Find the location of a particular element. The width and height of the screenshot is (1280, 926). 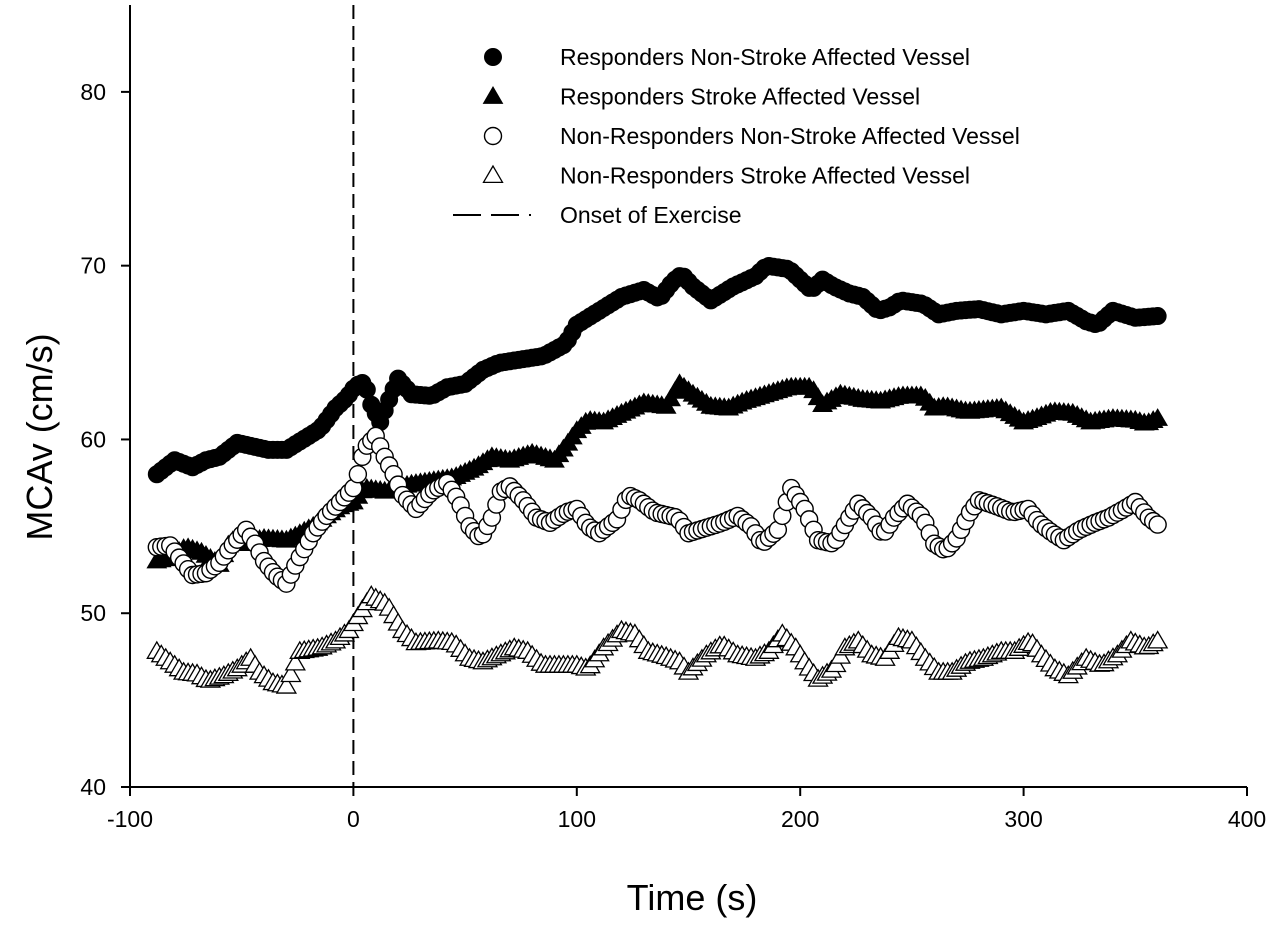

x-tick-label: 0 is located at coordinates (353, 819).